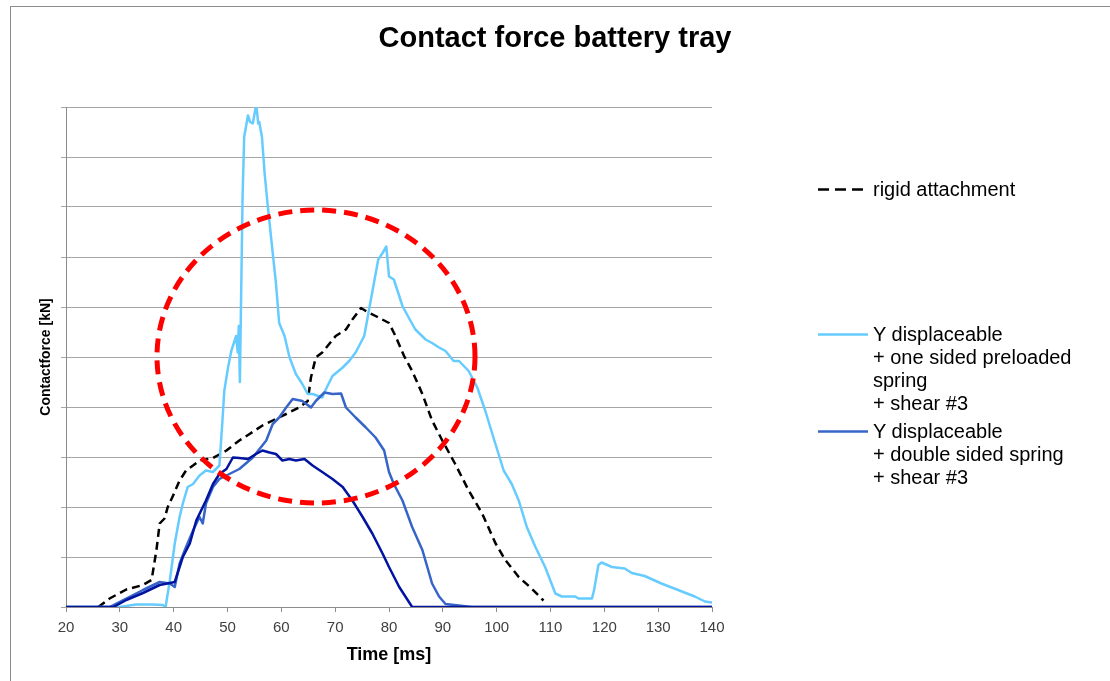  Describe the element at coordinates (281, 627) in the screenshot. I see `x-tick-label: 60` at that location.